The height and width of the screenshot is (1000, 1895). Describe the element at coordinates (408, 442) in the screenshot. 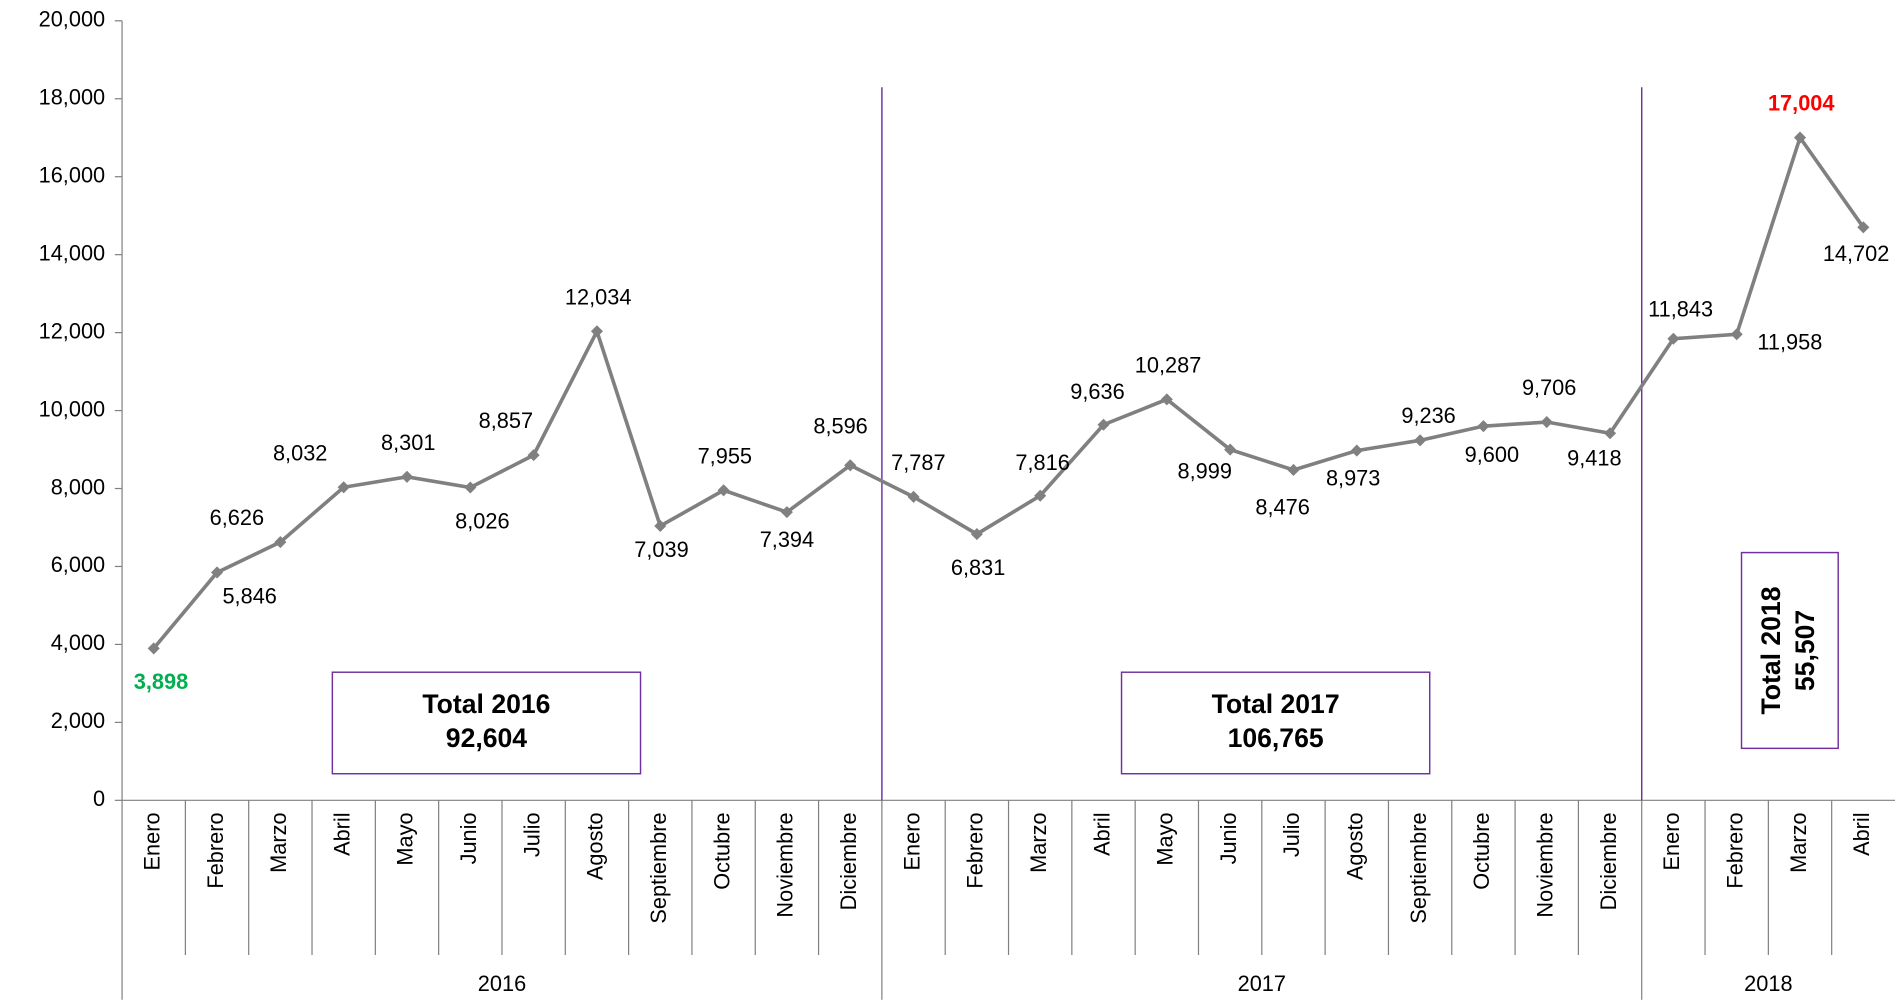

I see `data-label: 8,301` at that location.